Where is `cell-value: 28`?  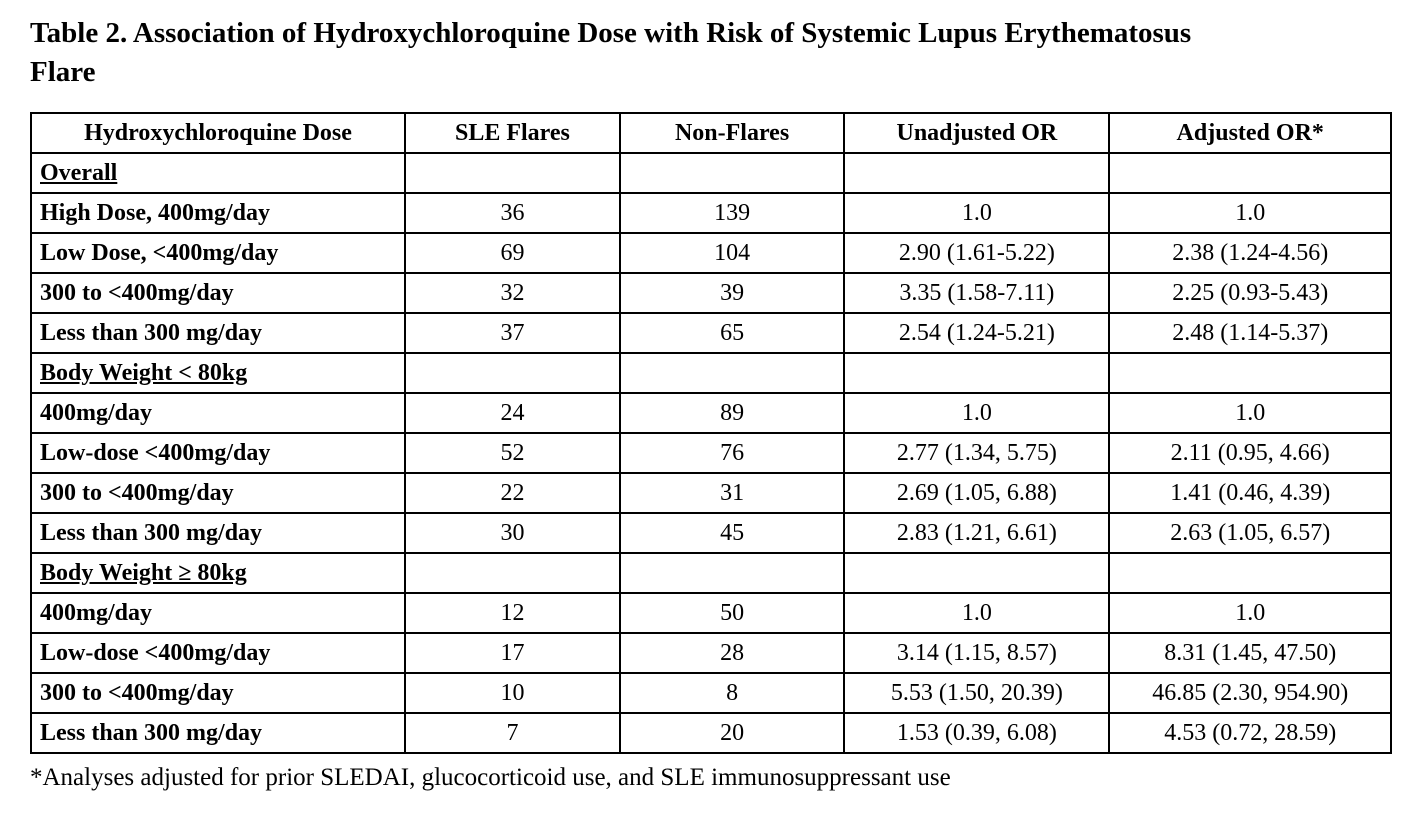
cell-value: 28 is located at coordinates (732, 653).